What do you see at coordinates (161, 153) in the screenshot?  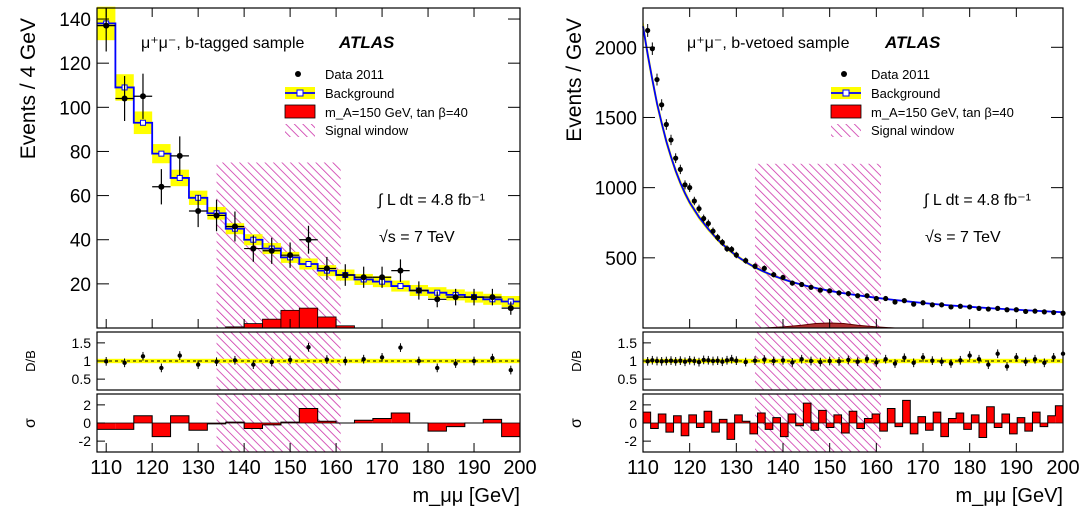 I see `background-marker` at bounding box center [161, 153].